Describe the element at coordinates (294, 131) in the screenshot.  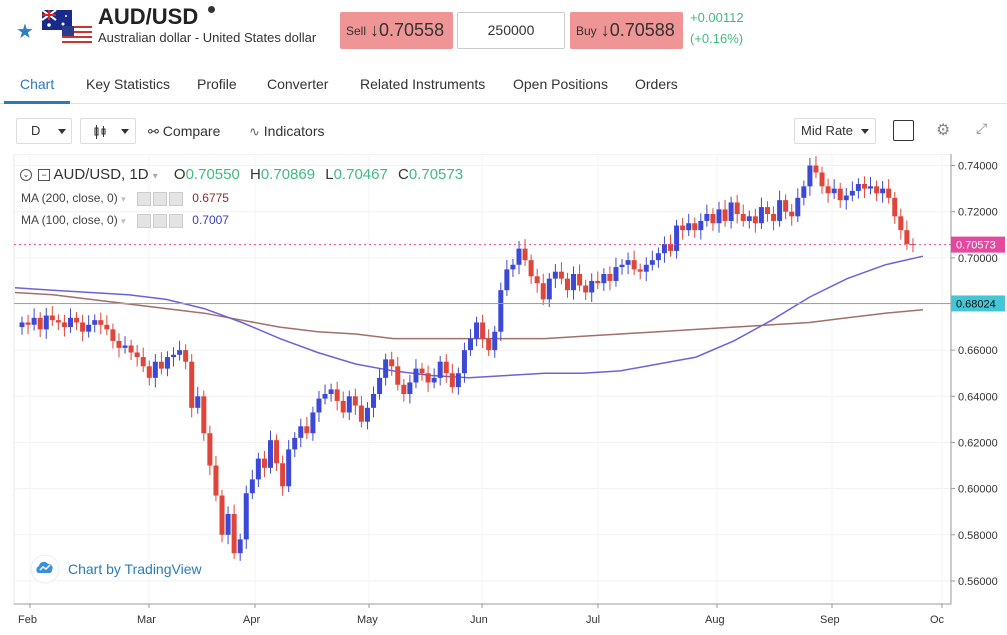
I see `indicators-label: Indicators` at that location.